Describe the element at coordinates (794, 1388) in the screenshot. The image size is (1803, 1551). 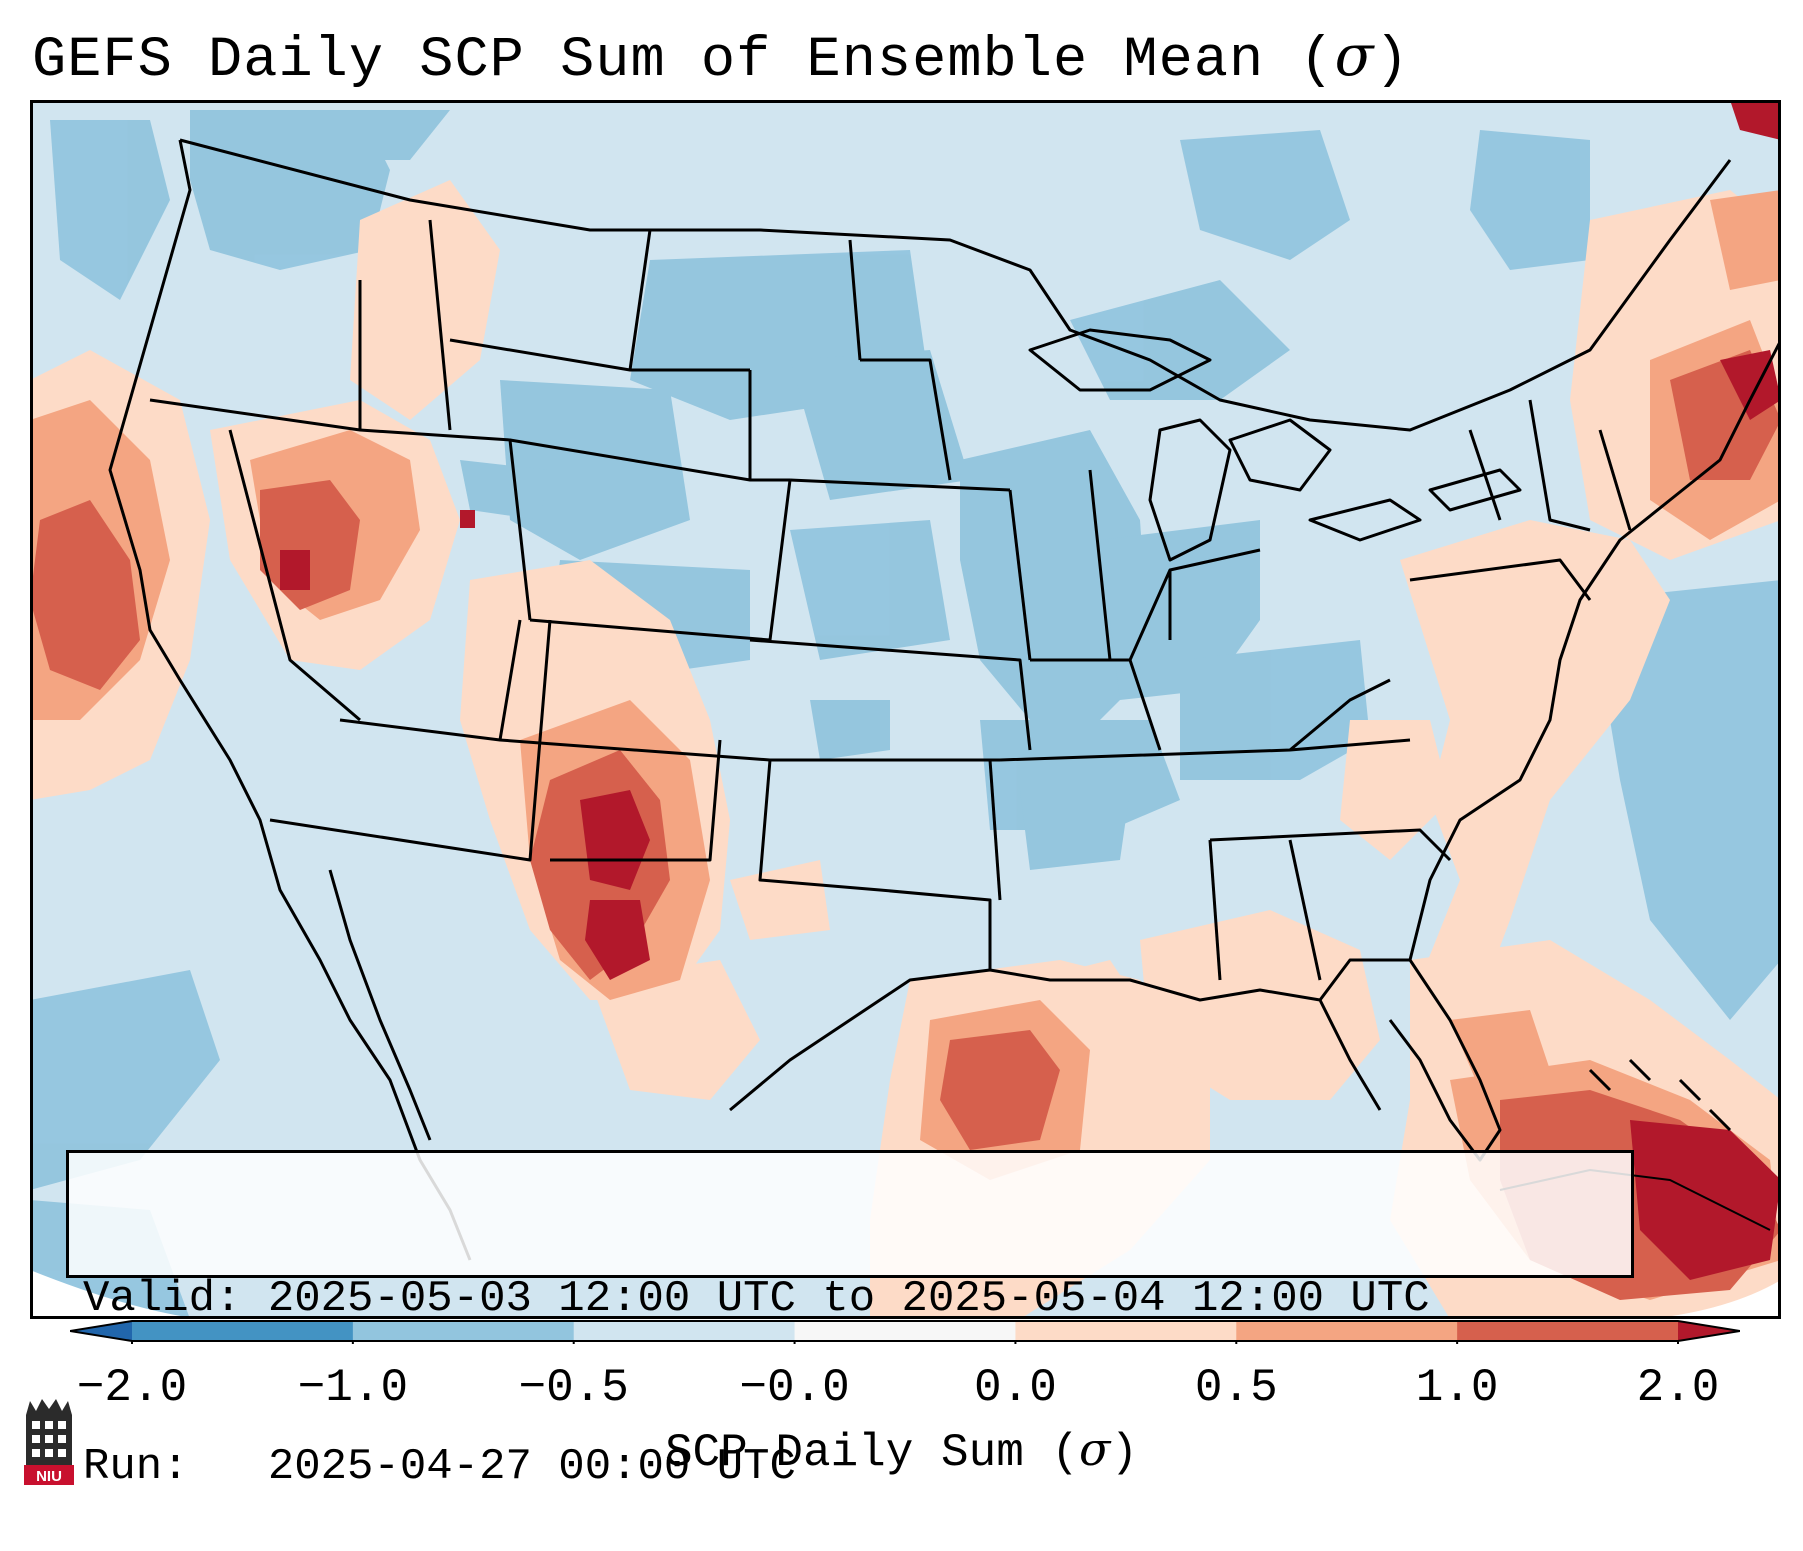
I see `colorbar-tick-label: −0.0` at that location.